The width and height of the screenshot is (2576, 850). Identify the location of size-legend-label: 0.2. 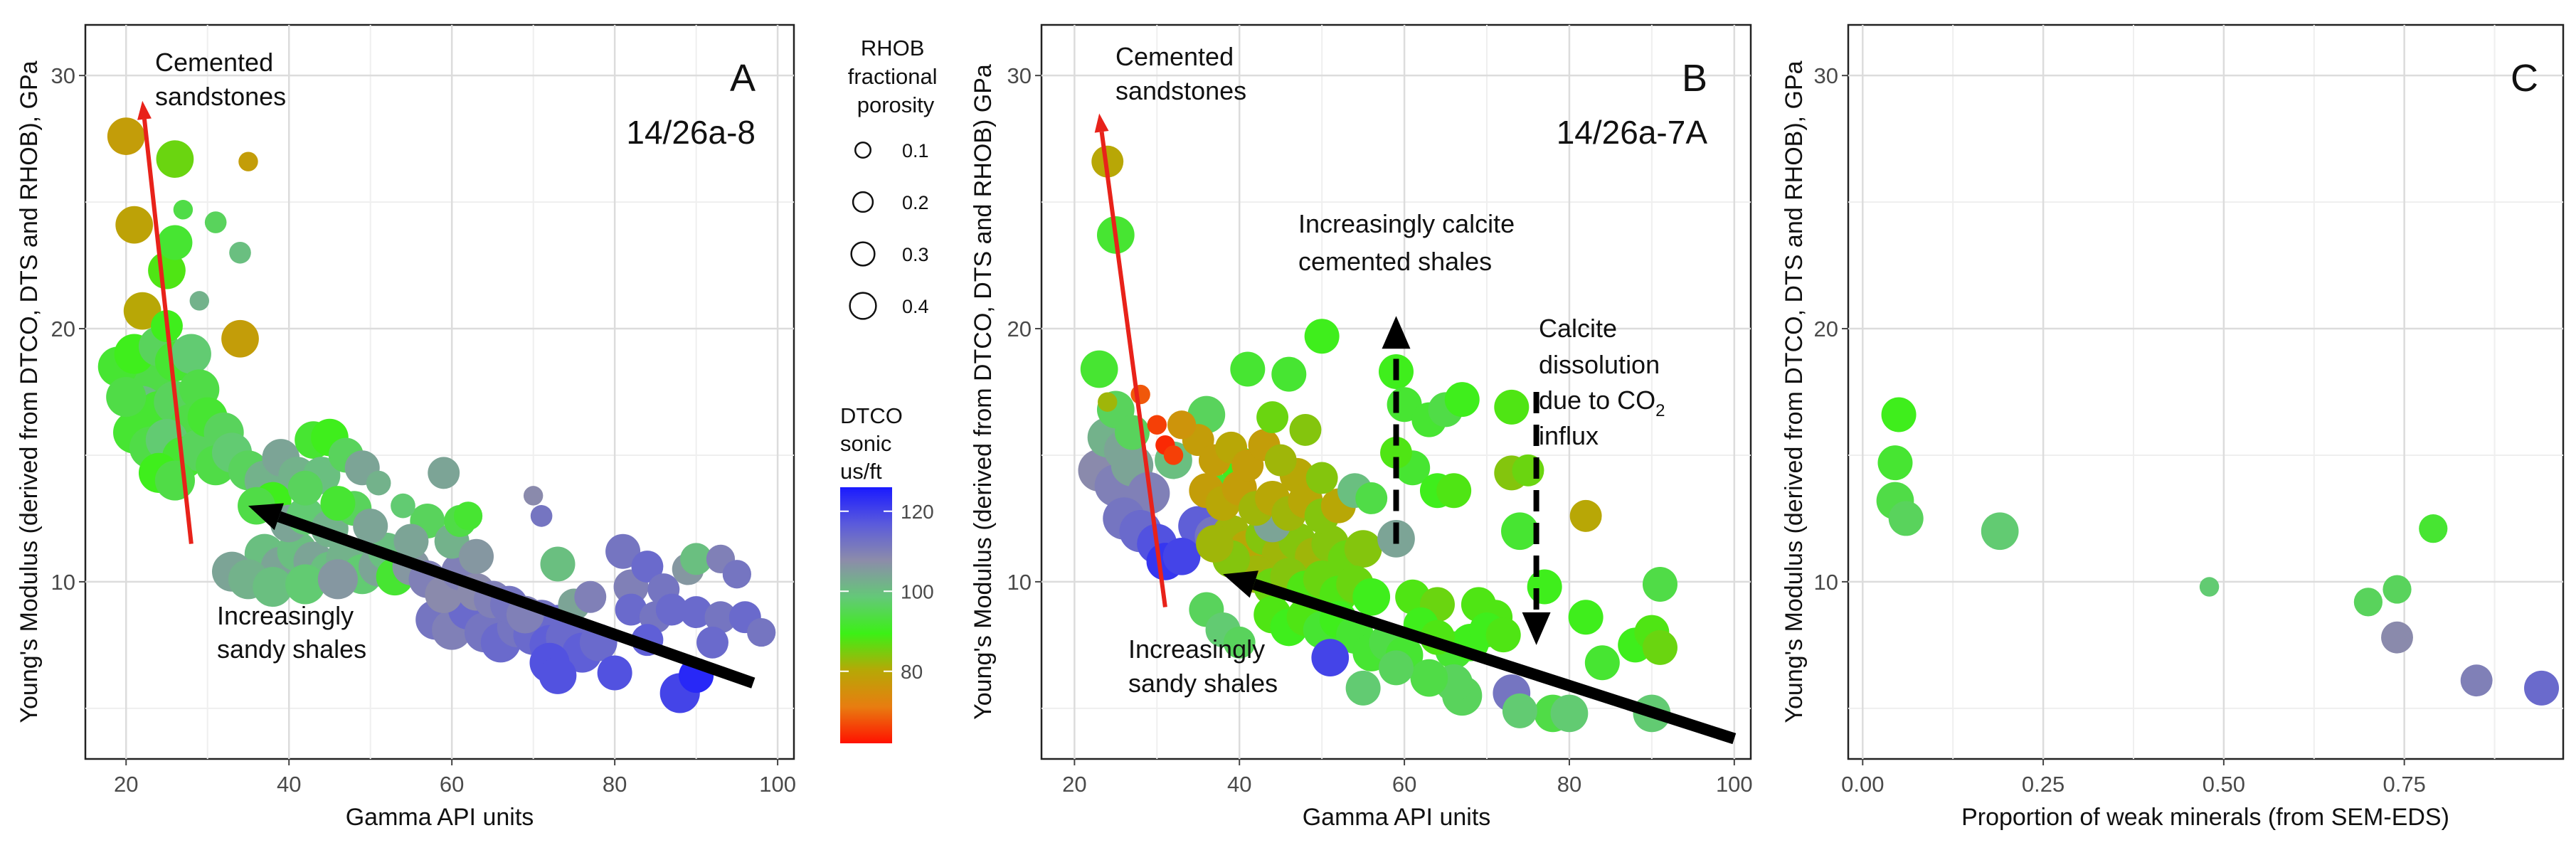
(915, 202).